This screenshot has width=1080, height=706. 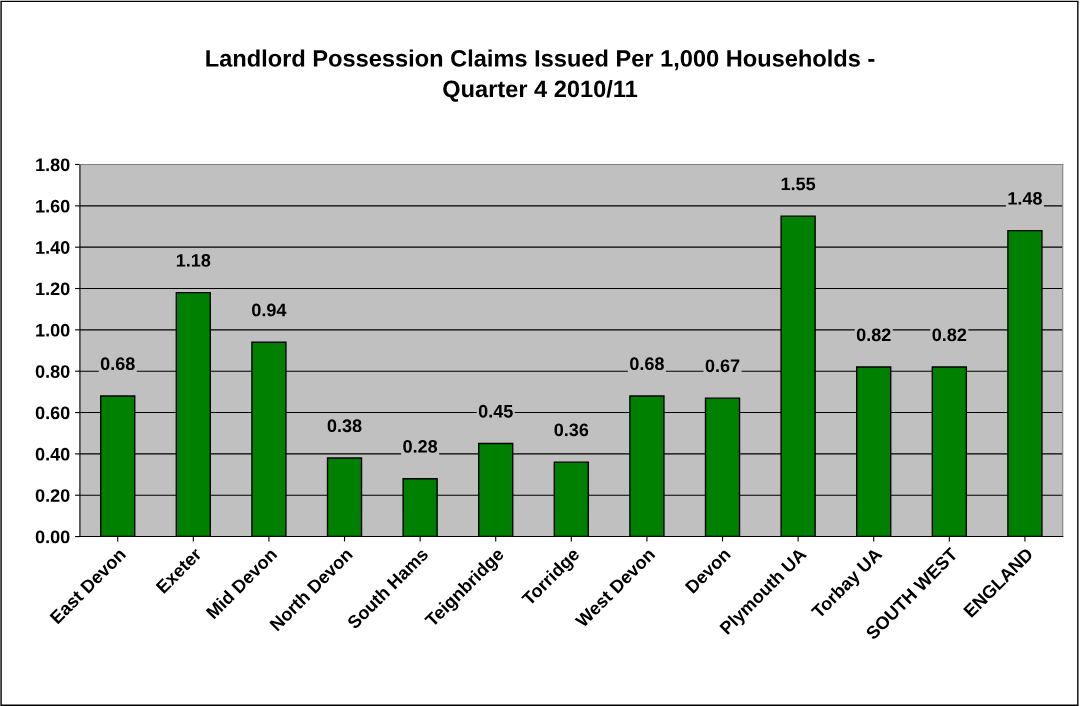 What do you see at coordinates (52, 413) in the screenshot?
I see `y-tick-label: 0.60` at bounding box center [52, 413].